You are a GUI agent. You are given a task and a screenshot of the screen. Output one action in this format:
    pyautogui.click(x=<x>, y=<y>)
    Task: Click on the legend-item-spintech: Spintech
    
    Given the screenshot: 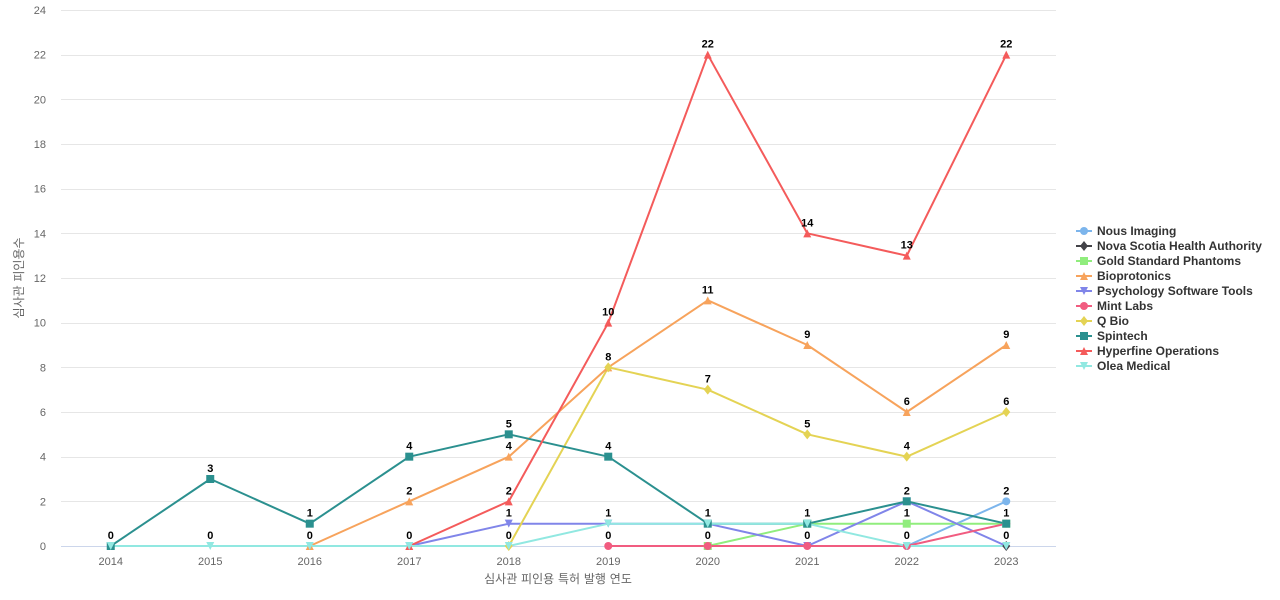 What is the action you would take?
    pyautogui.click(x=1112, y=336)
    